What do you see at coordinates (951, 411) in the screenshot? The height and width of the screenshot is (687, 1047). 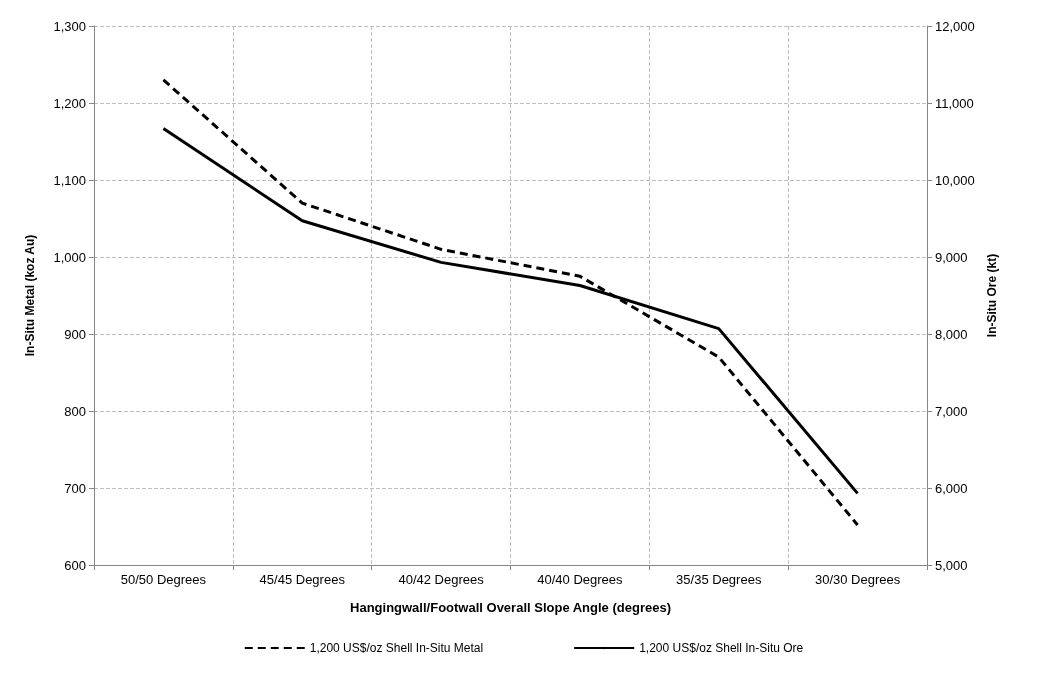 I see `y2-tick-label: 7,000` at bounding box center [951, 411].